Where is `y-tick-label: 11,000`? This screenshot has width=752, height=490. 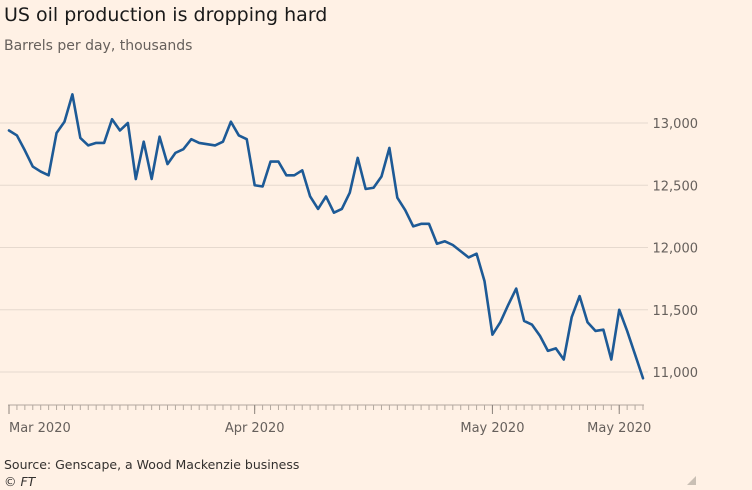 y-tick-label: 11,000 is located at coordinates (676, 373).